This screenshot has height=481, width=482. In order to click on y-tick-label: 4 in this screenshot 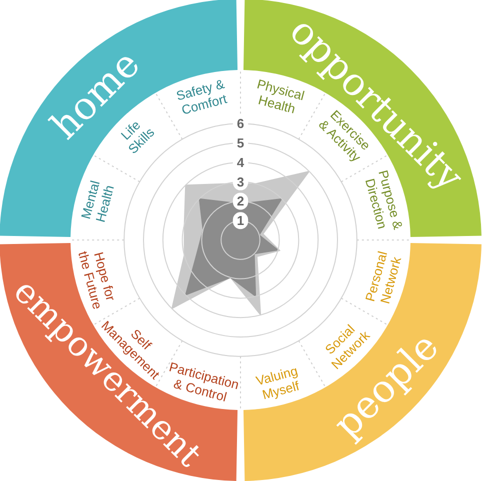, I will do `click(240, 162)`.